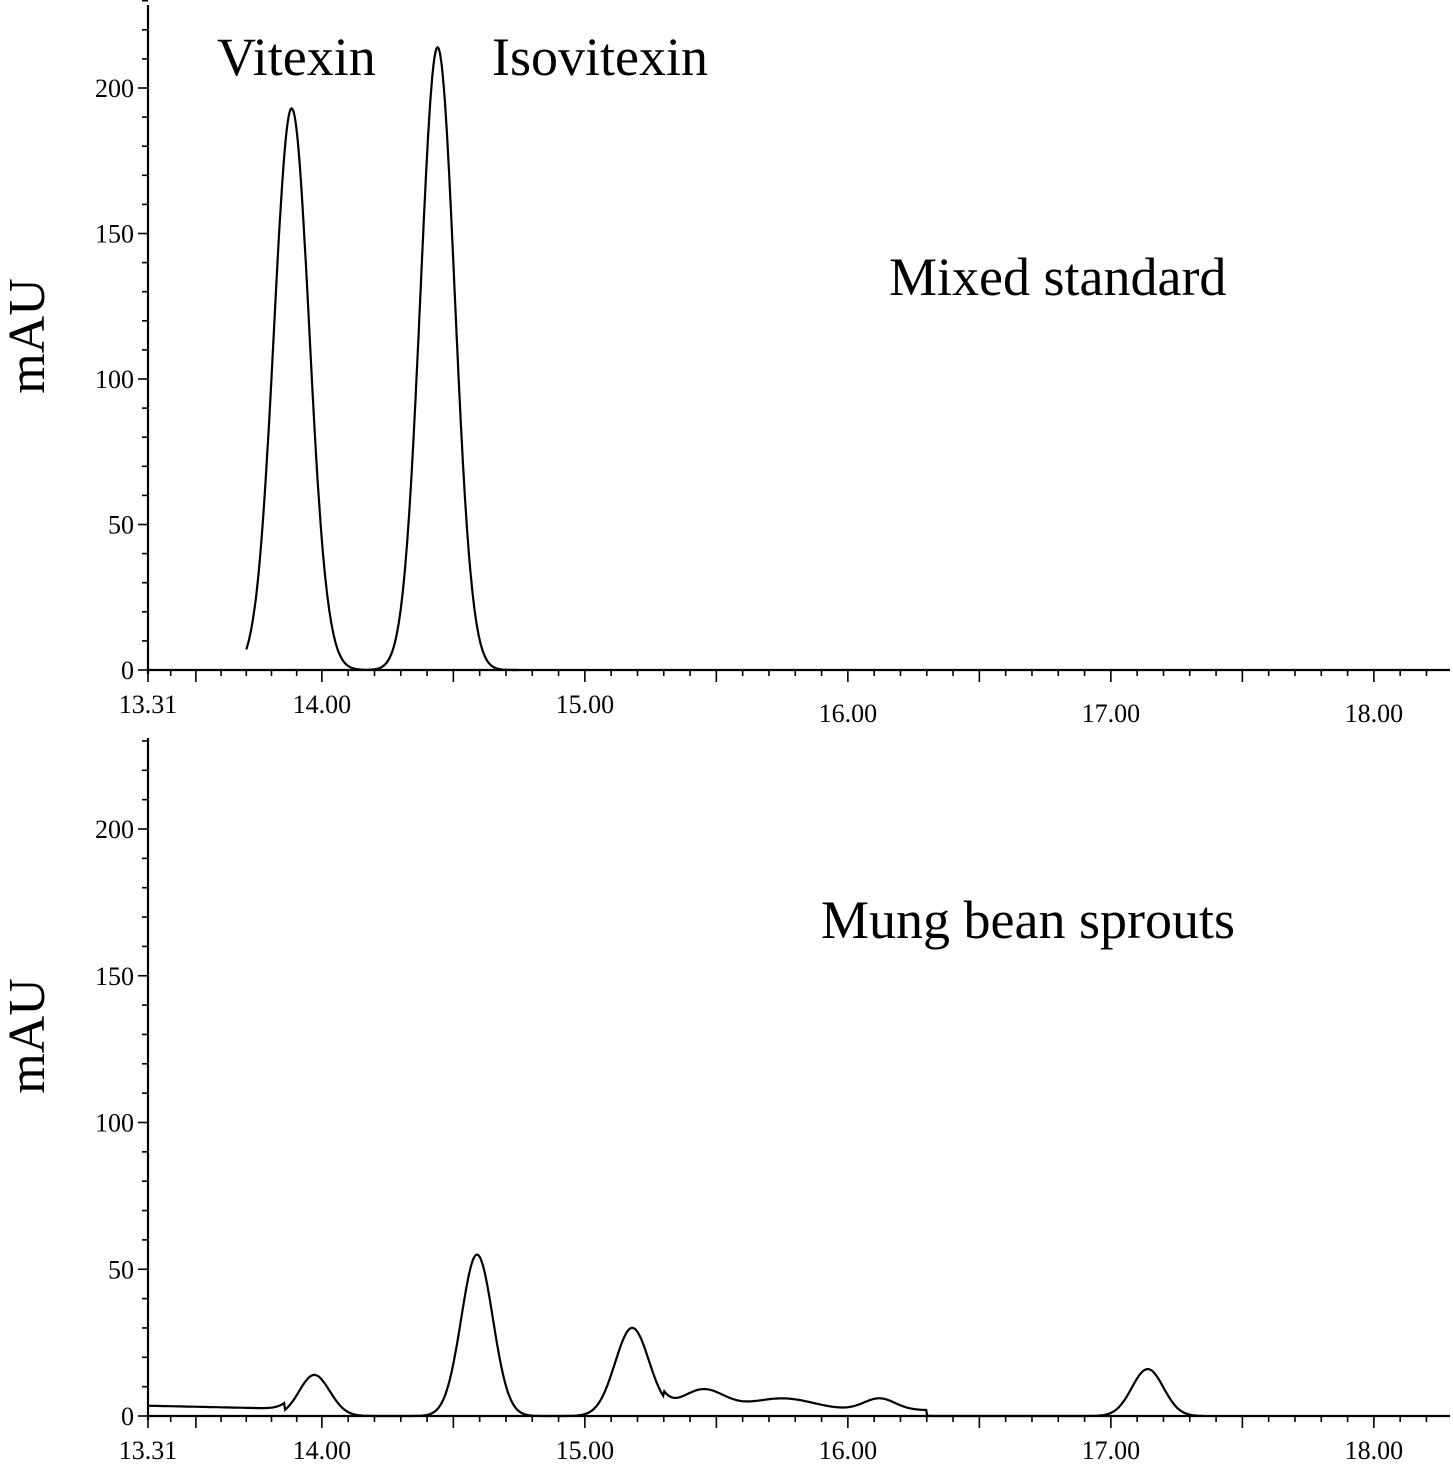 The height and width of the screenshot is (1474, 1453). Describe the element at coordinates (114, 829) in the screenshot. I see `bottom-y-tick-label: 200` at that location.